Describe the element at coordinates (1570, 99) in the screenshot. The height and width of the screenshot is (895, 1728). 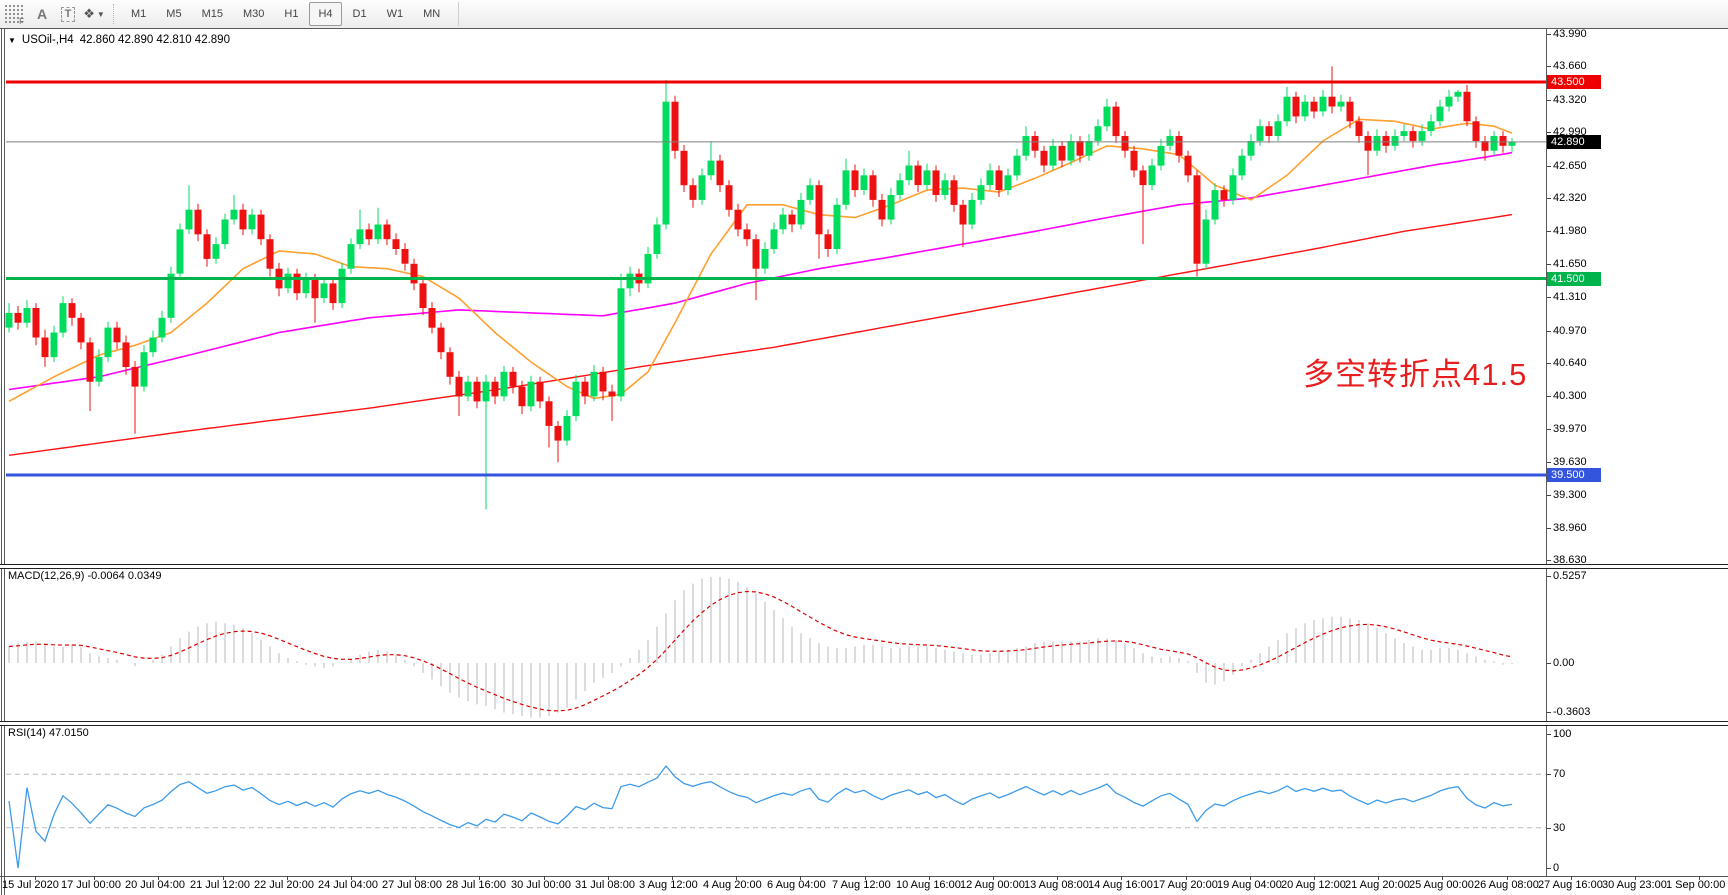
I see `price-axis-label: 43.320` at that location.